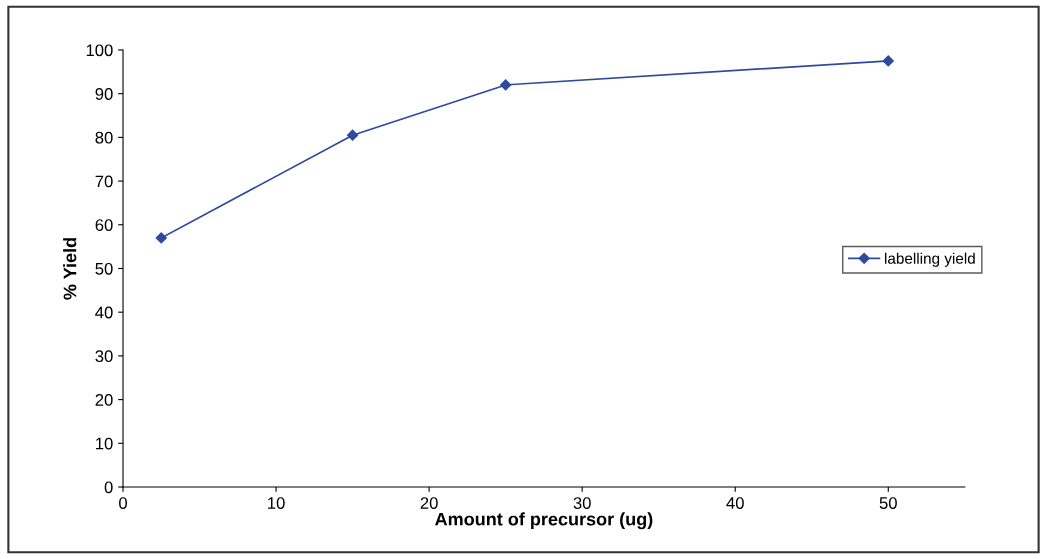 This screenshot has width=1047, height=559. What do you see at coordinates (104, 137) in the screenshot?
I see `y-tick-label: 80` at bounding box center [104, 137].